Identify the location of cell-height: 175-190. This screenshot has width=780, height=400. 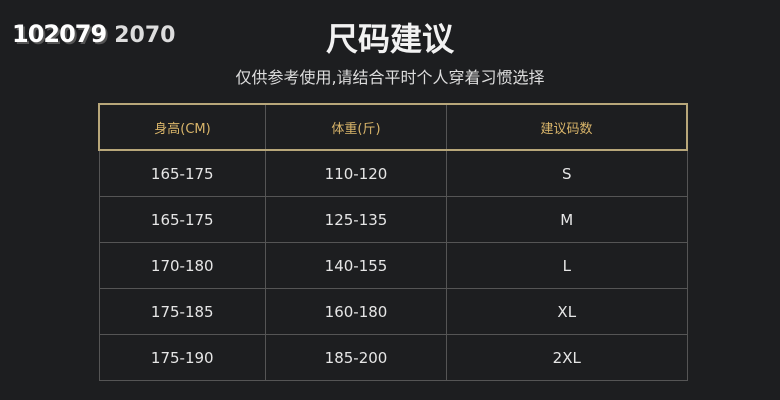
(182, 357).